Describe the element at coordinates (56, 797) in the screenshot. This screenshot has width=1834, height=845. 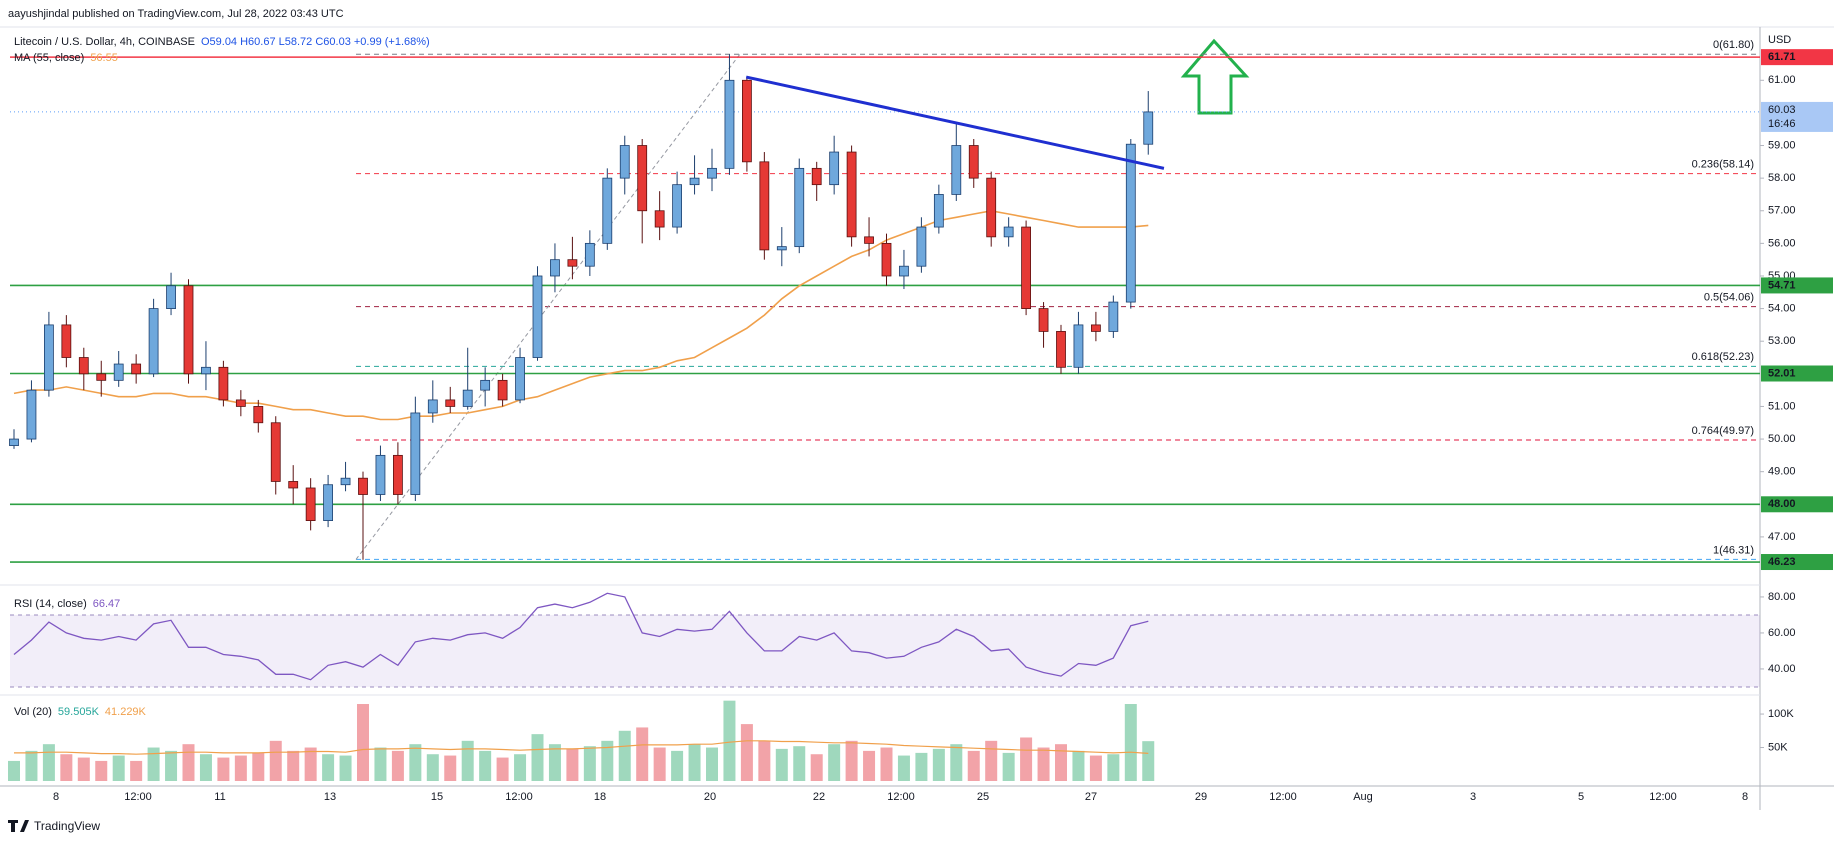
I see `time-tick-label: 8` at that location.